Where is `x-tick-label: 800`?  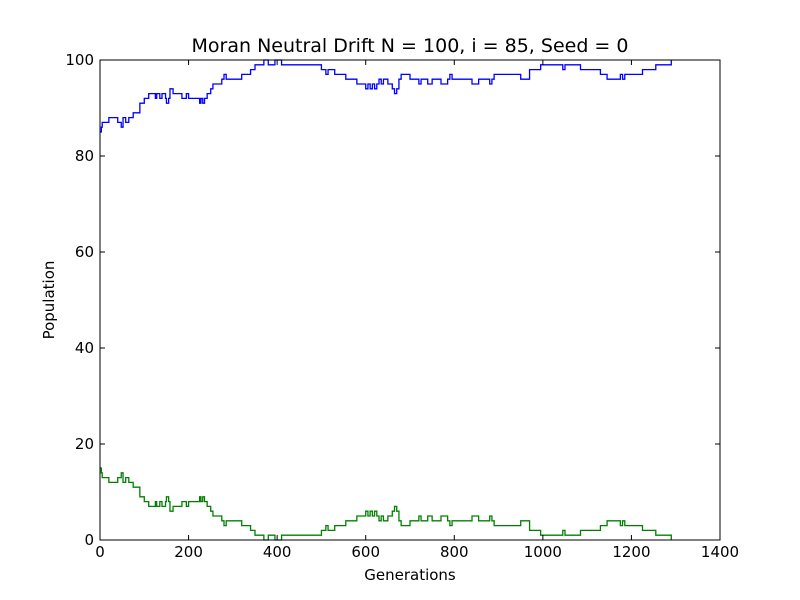
x-tick-label: 800 is located at coordinates (454, 552).